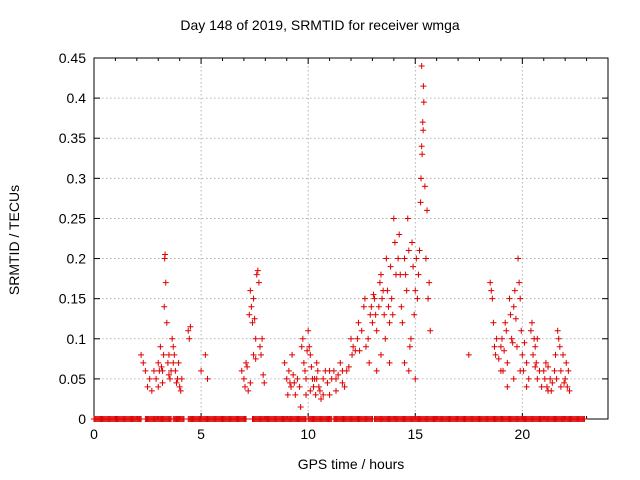  What do you see at coordinates (77, 178) in the screenshot?
I see `y-tick-label: 0.3` at bounding box center [77, 178].